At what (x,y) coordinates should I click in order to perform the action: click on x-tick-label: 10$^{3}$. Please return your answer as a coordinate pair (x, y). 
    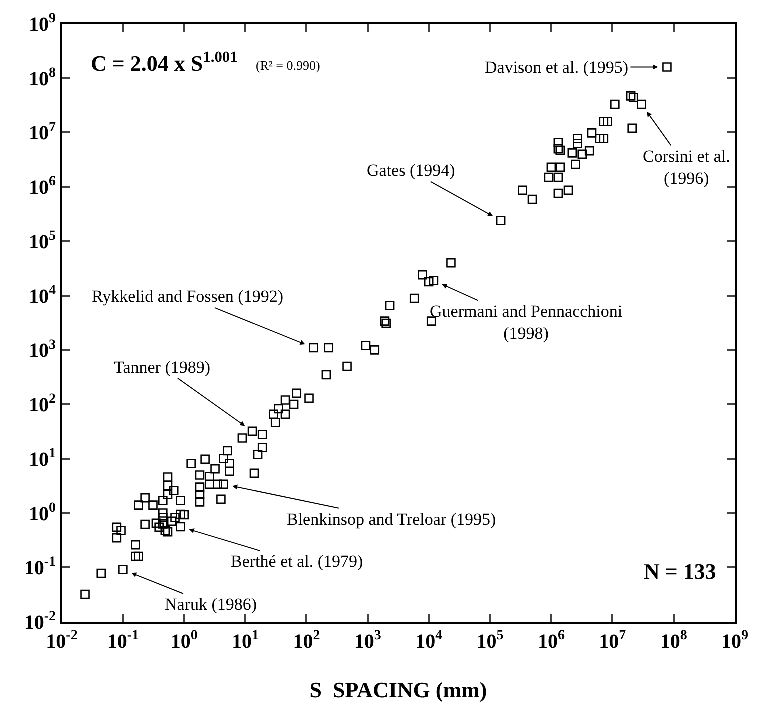
    Looking at the image, I should click on (368, 640).